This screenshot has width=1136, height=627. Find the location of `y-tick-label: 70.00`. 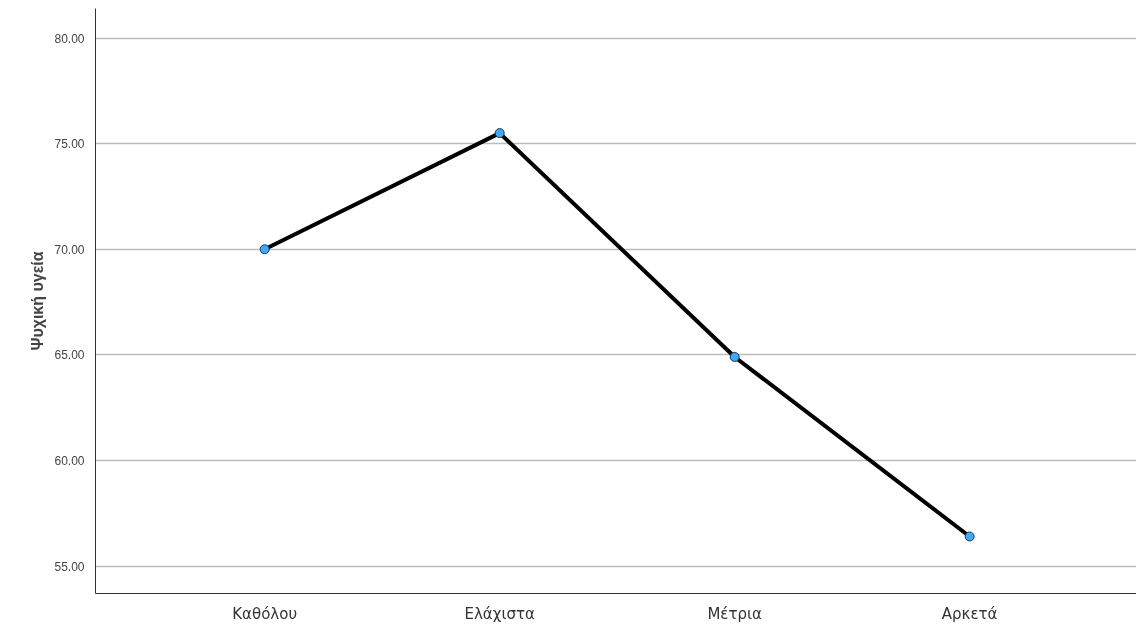

y-tick-label: 70.00 is located at coordinates (69, 249).